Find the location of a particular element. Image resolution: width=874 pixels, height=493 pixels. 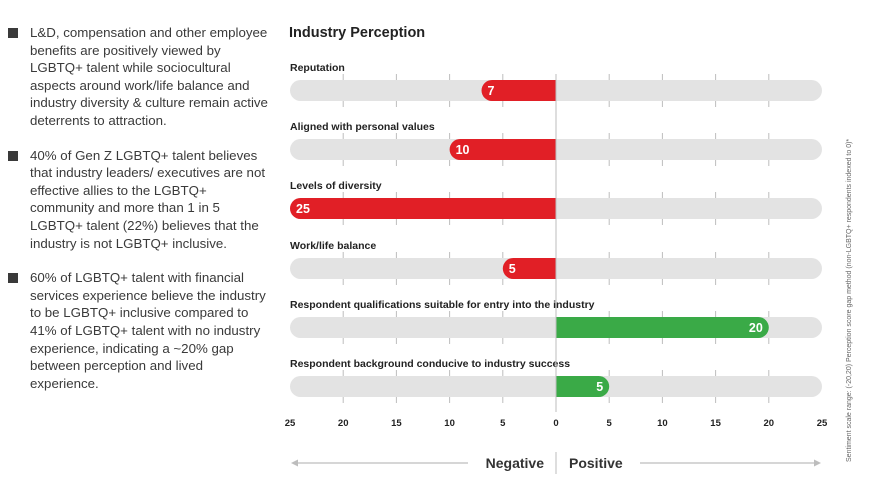

right-arrow-icon is located at coordinates (817, 463).